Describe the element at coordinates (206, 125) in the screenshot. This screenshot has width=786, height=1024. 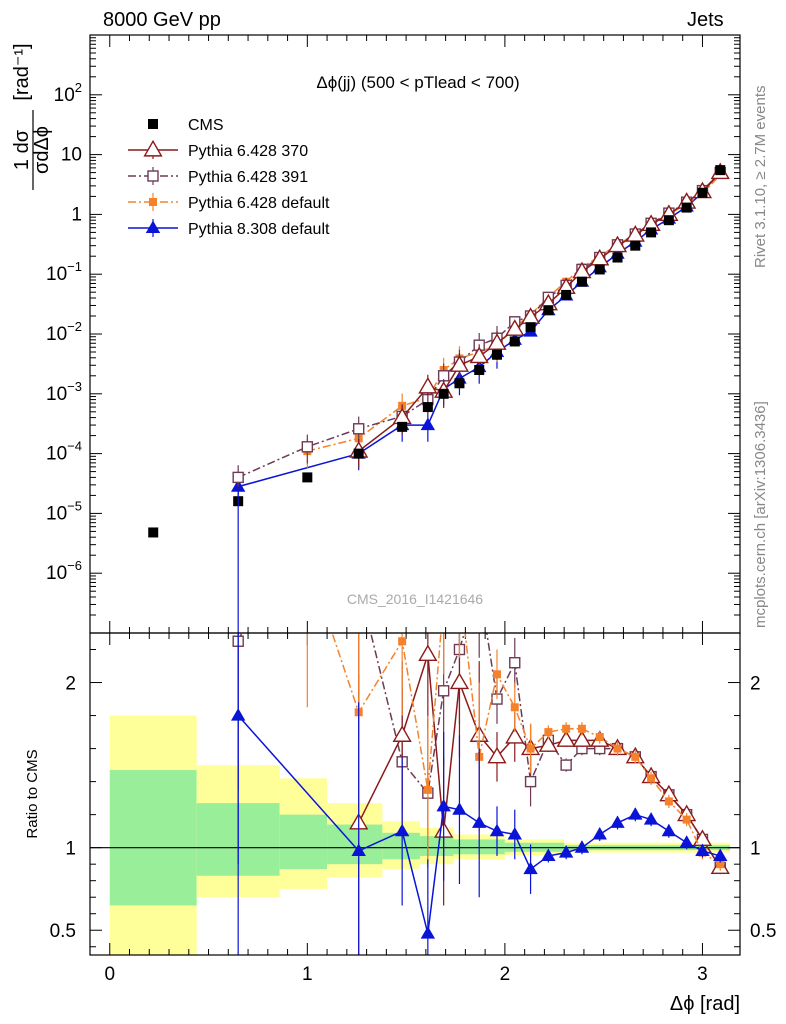
I see `legend-label: CMS` at that location.